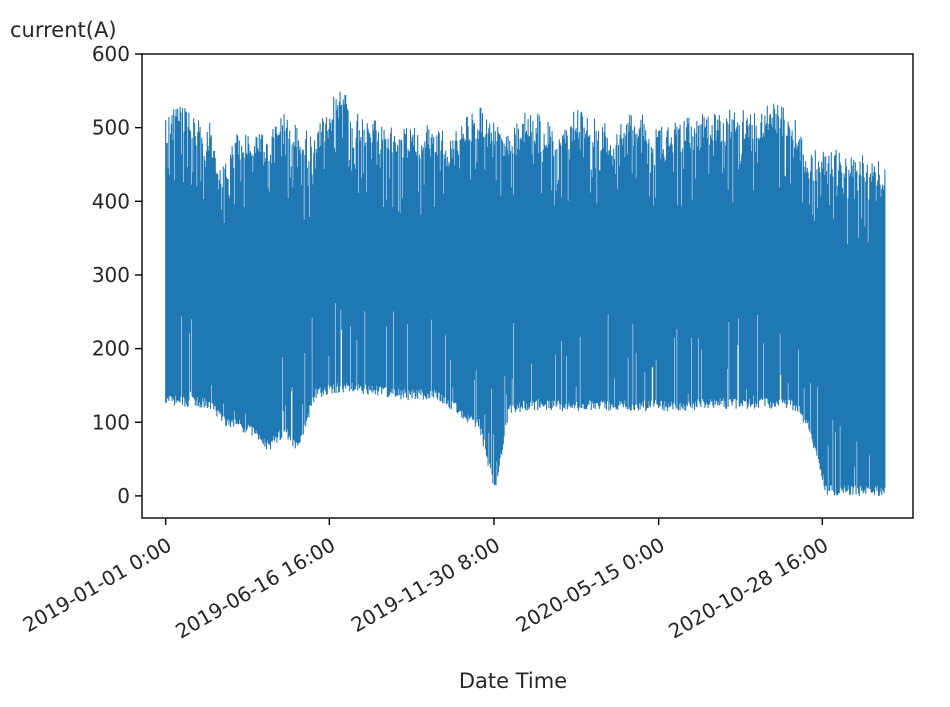 The width and height of the screenshot is (950, 707). Describe the element at coordinates (111, 128) in the screenshot. I see `y-tick-label: 500` at that location.